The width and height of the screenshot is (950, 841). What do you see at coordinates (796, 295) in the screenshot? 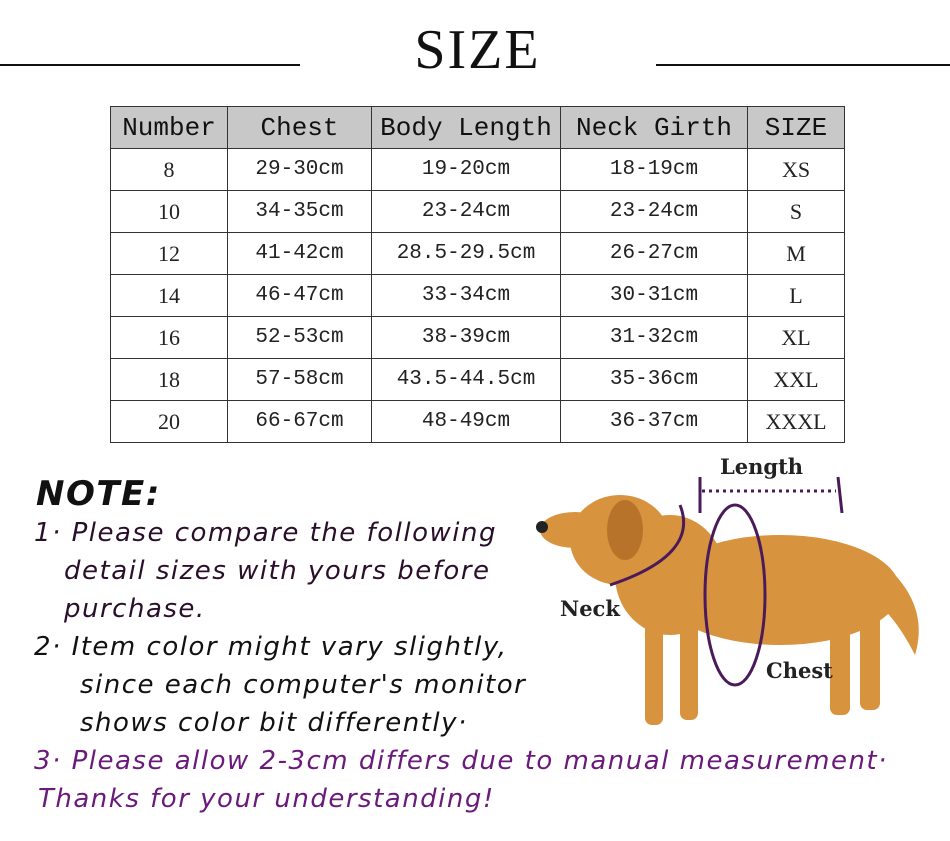
I see `table-cell: L` at bounding box center [796, 295].